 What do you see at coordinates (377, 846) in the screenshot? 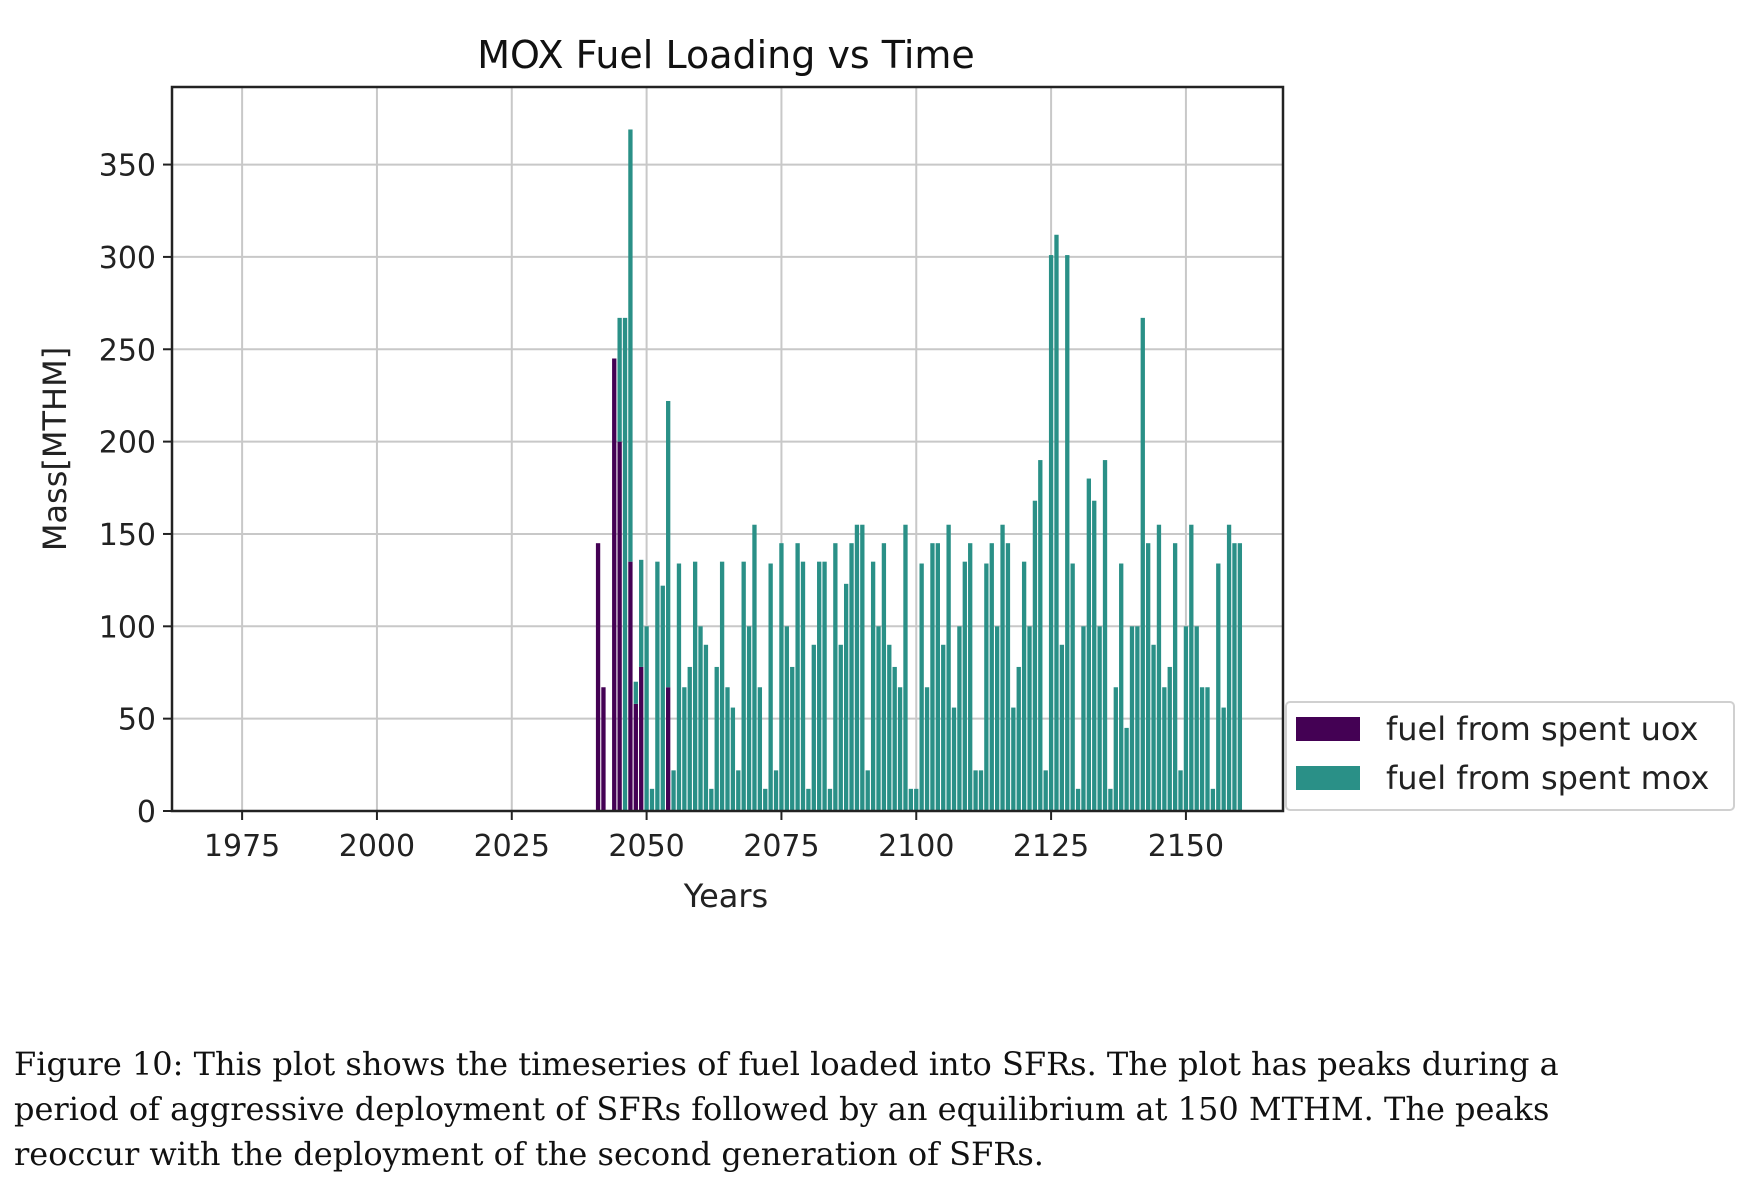
I see `x-tick-label: 2000` at bounding box center [377, 846].